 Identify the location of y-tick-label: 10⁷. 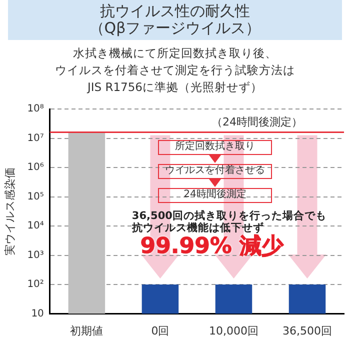
(35, 138).